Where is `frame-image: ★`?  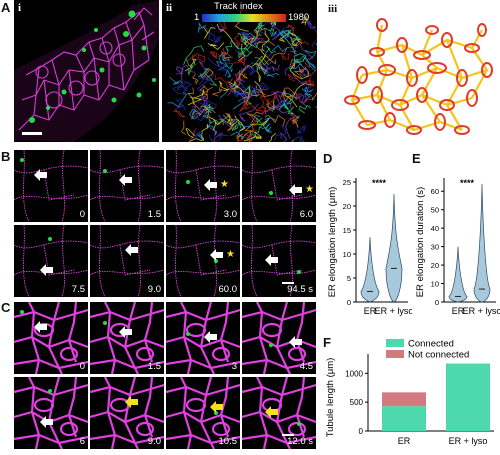 frame-image: ★ is located at coordinates (203, 261).